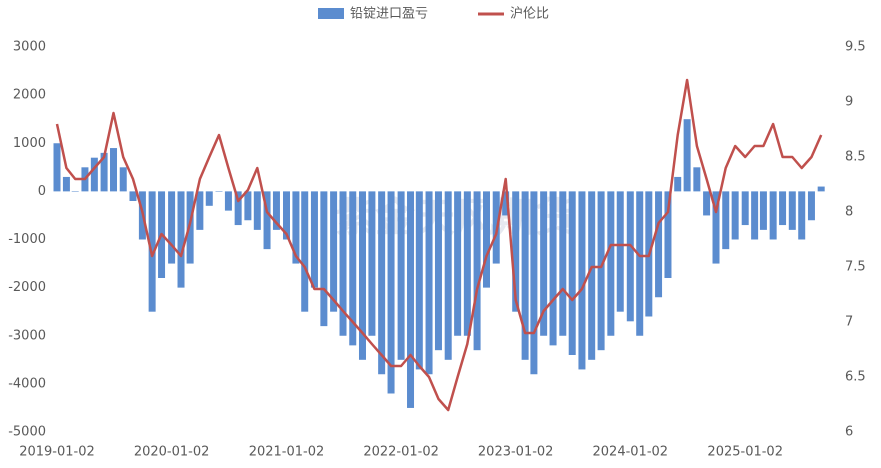 Image resolution: width=881 pixels, height=468 pixels. What do you see at coordinates (745, 452) in the screenshot?
I see `x-tick-label: 2025-01-02` at bounding box center [745, 452].